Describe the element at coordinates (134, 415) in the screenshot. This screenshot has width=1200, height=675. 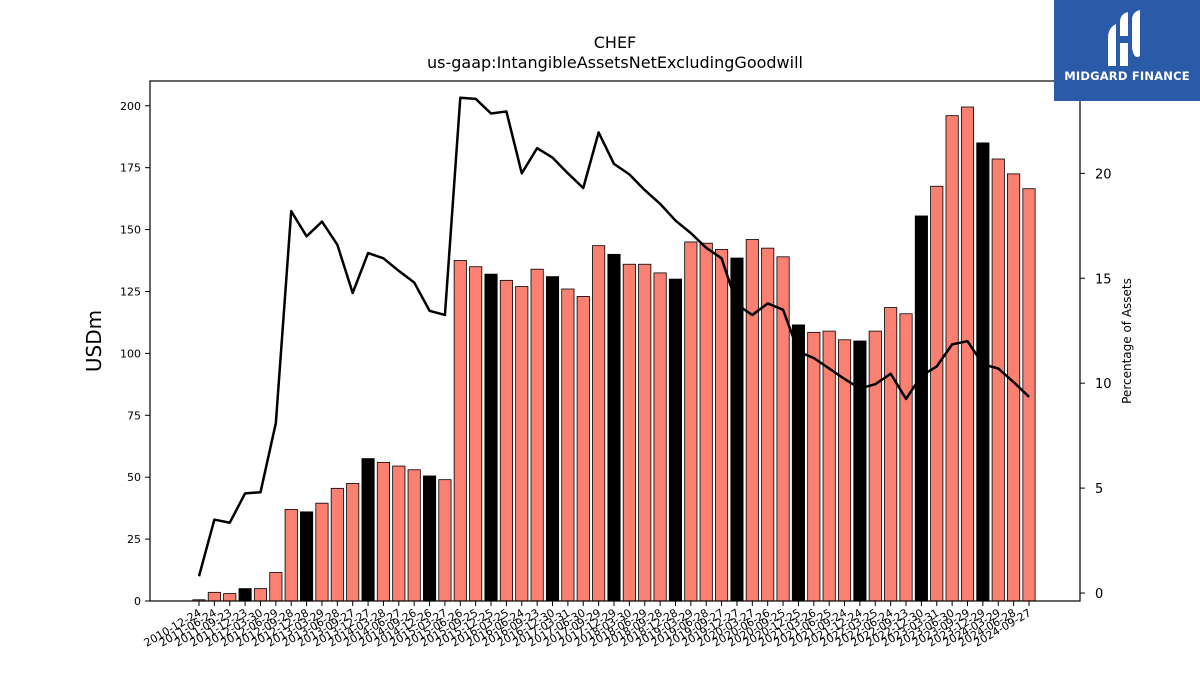
I see `y-tick-label: 75` at that location.